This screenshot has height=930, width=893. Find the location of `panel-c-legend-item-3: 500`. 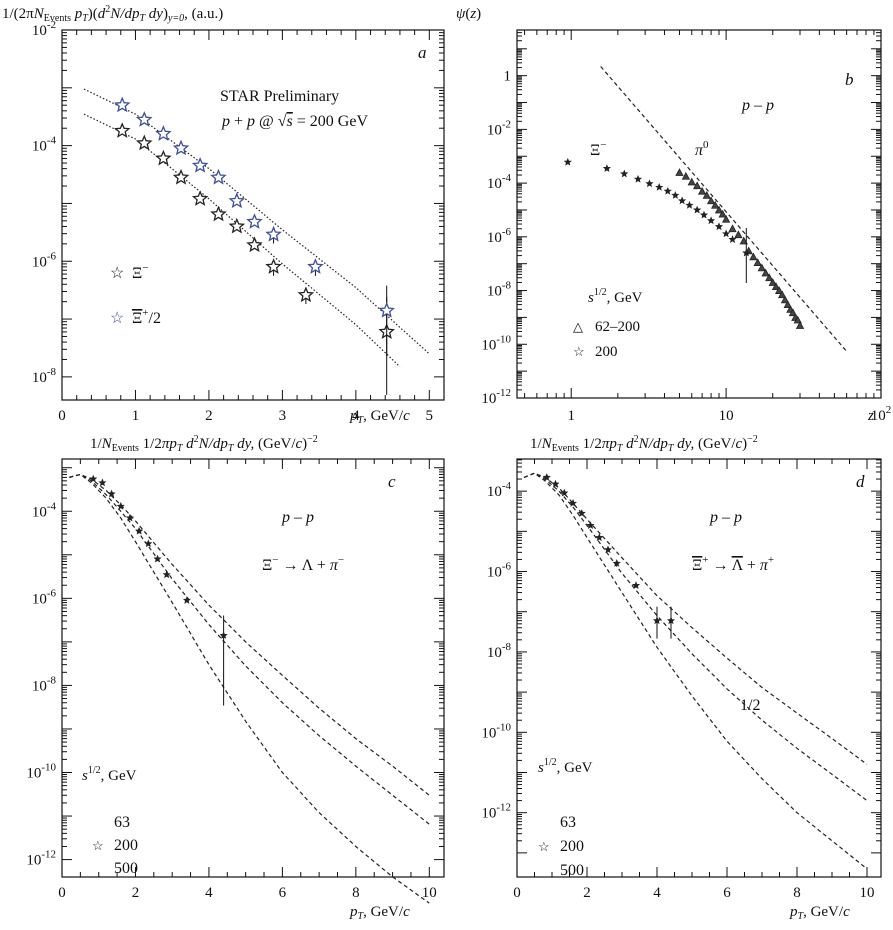

panel-c-legend-item-3: 500 is located at coordinates (126, 868).